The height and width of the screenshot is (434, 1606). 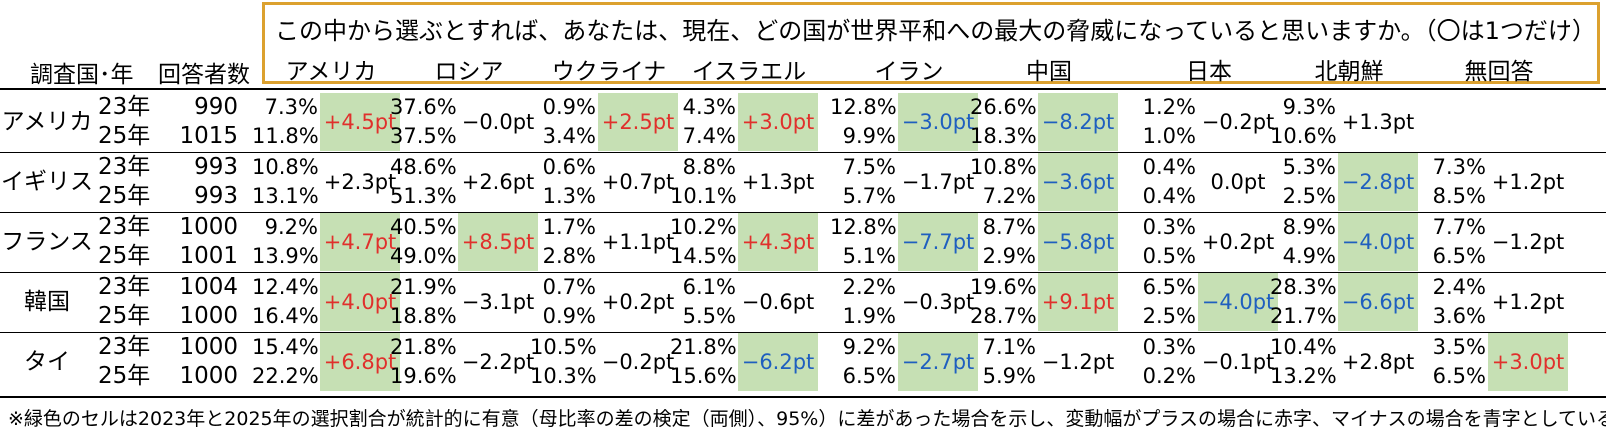 I want to click on column-header-6: 中国, so click(x=1049, y=72).